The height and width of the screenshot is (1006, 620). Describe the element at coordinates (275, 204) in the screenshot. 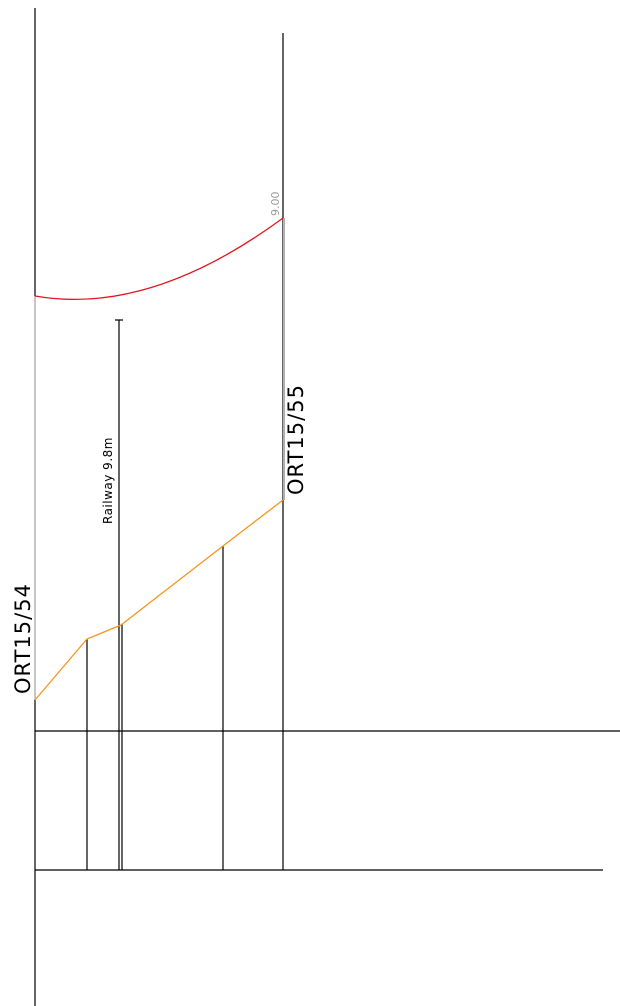

I see `clearance-value-label: 9.00` at that location.